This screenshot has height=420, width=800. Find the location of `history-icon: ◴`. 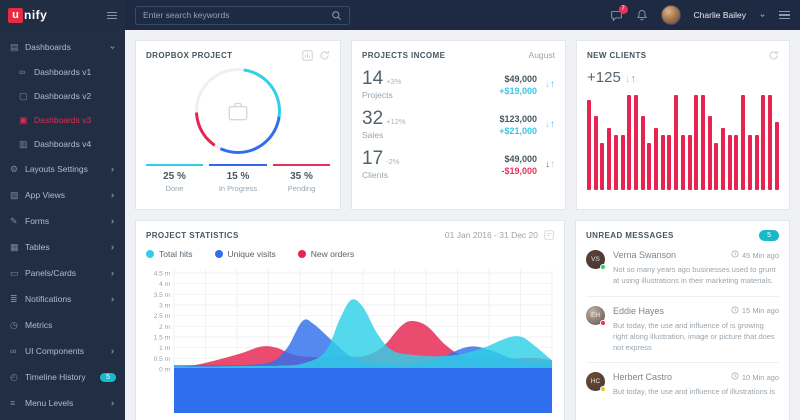

history-icon: ◴ is located at coordinates (14, 376).